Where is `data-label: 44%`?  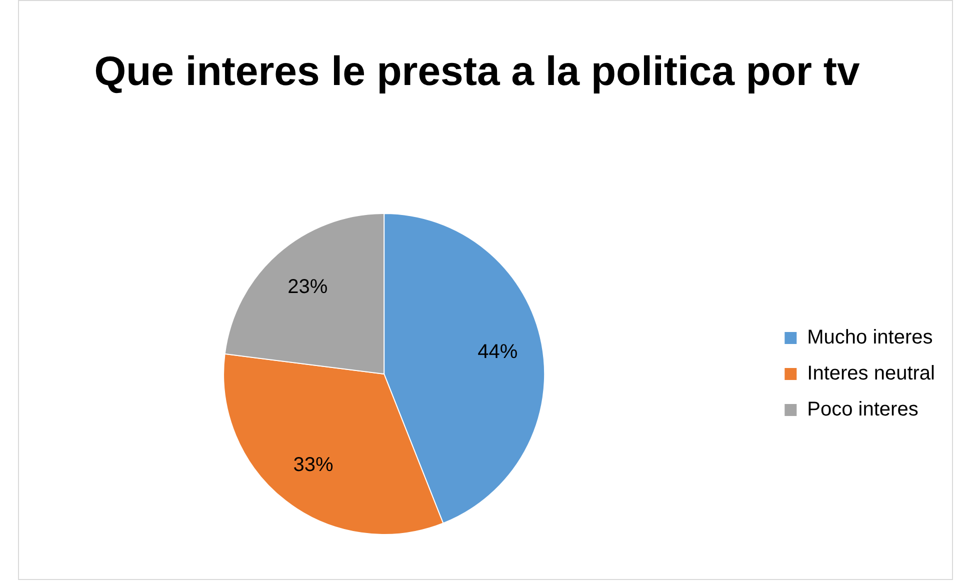
data-label: 44% is located at coordinates (498, 351).